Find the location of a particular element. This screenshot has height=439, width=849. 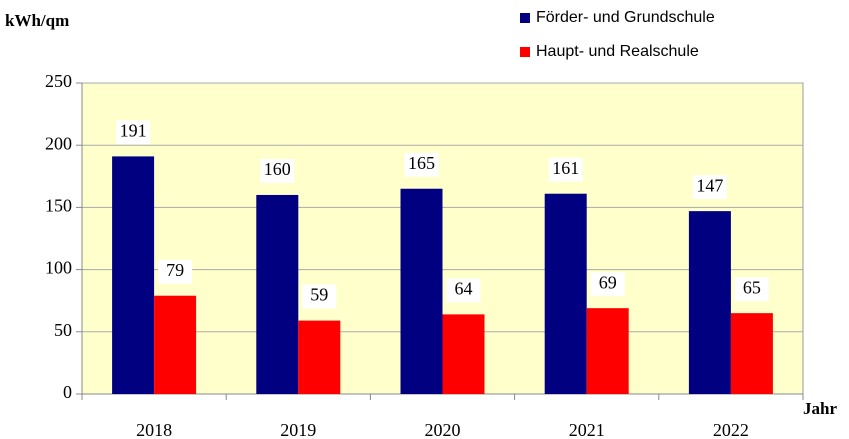

data-label: 59 is located at coordinates (319, 295).